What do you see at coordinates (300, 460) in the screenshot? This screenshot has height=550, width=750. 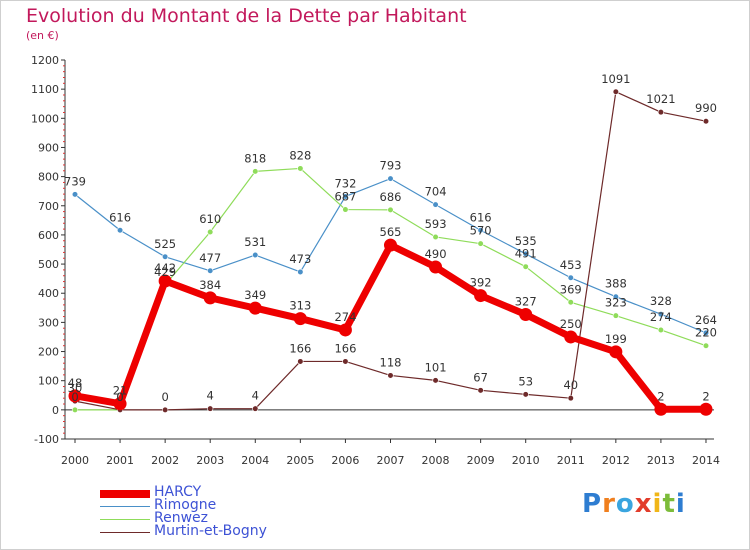 I see `x-tick-label: 2005` at bounding box center [300, 460].